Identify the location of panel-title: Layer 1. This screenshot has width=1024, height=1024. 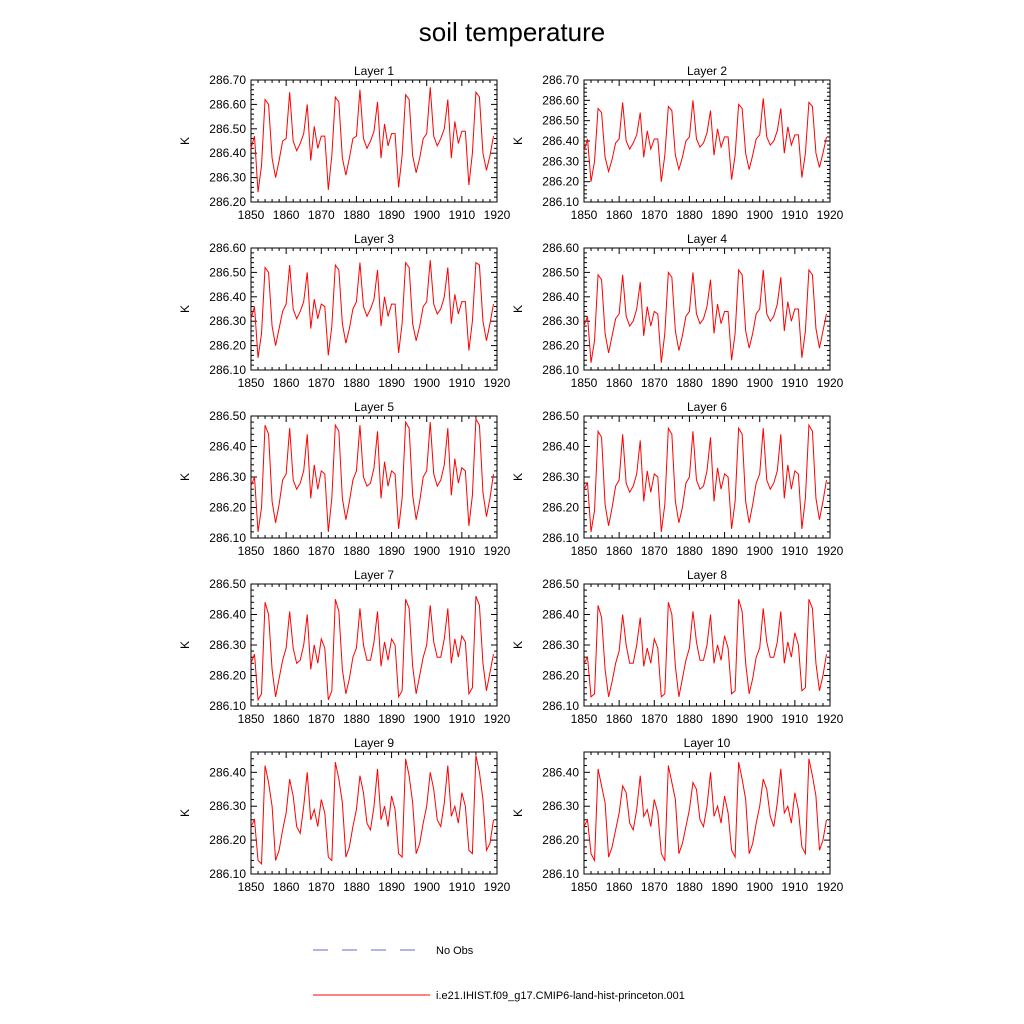
(374, 71).